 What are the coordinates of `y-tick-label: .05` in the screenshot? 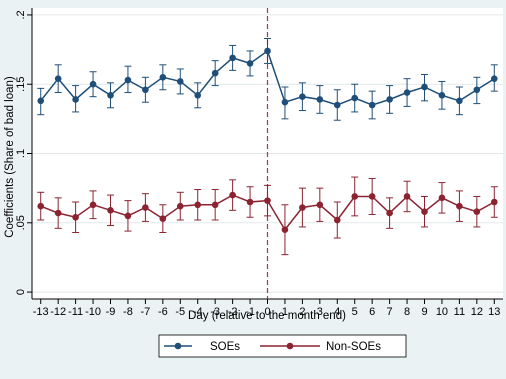 It's located at (21, 222).